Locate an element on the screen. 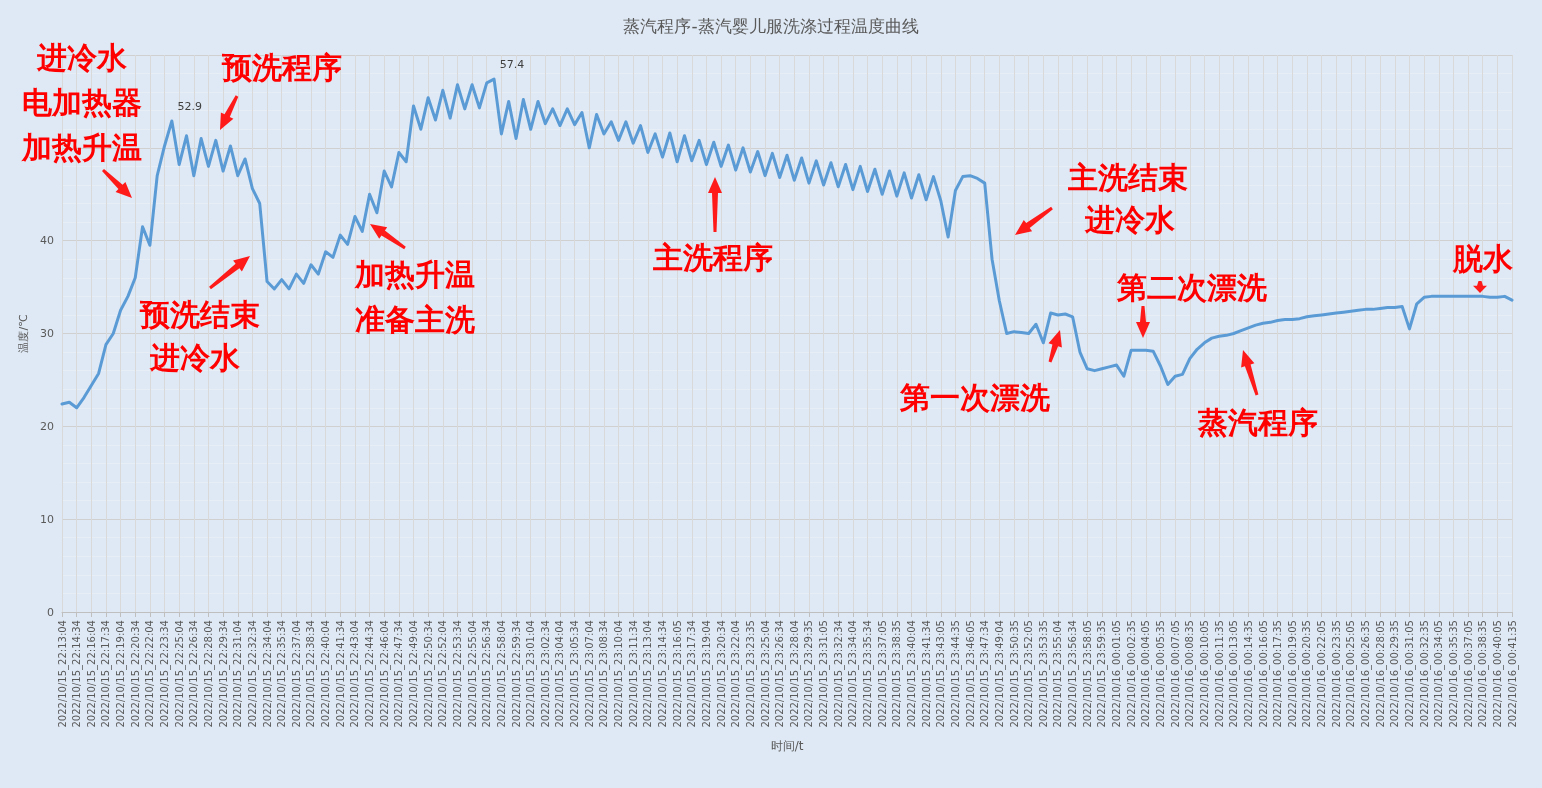 This screenshot has height=788, width=1542. x-tick-label: 2022/10/15_23:10:04 is located at coordinates (619, 674).